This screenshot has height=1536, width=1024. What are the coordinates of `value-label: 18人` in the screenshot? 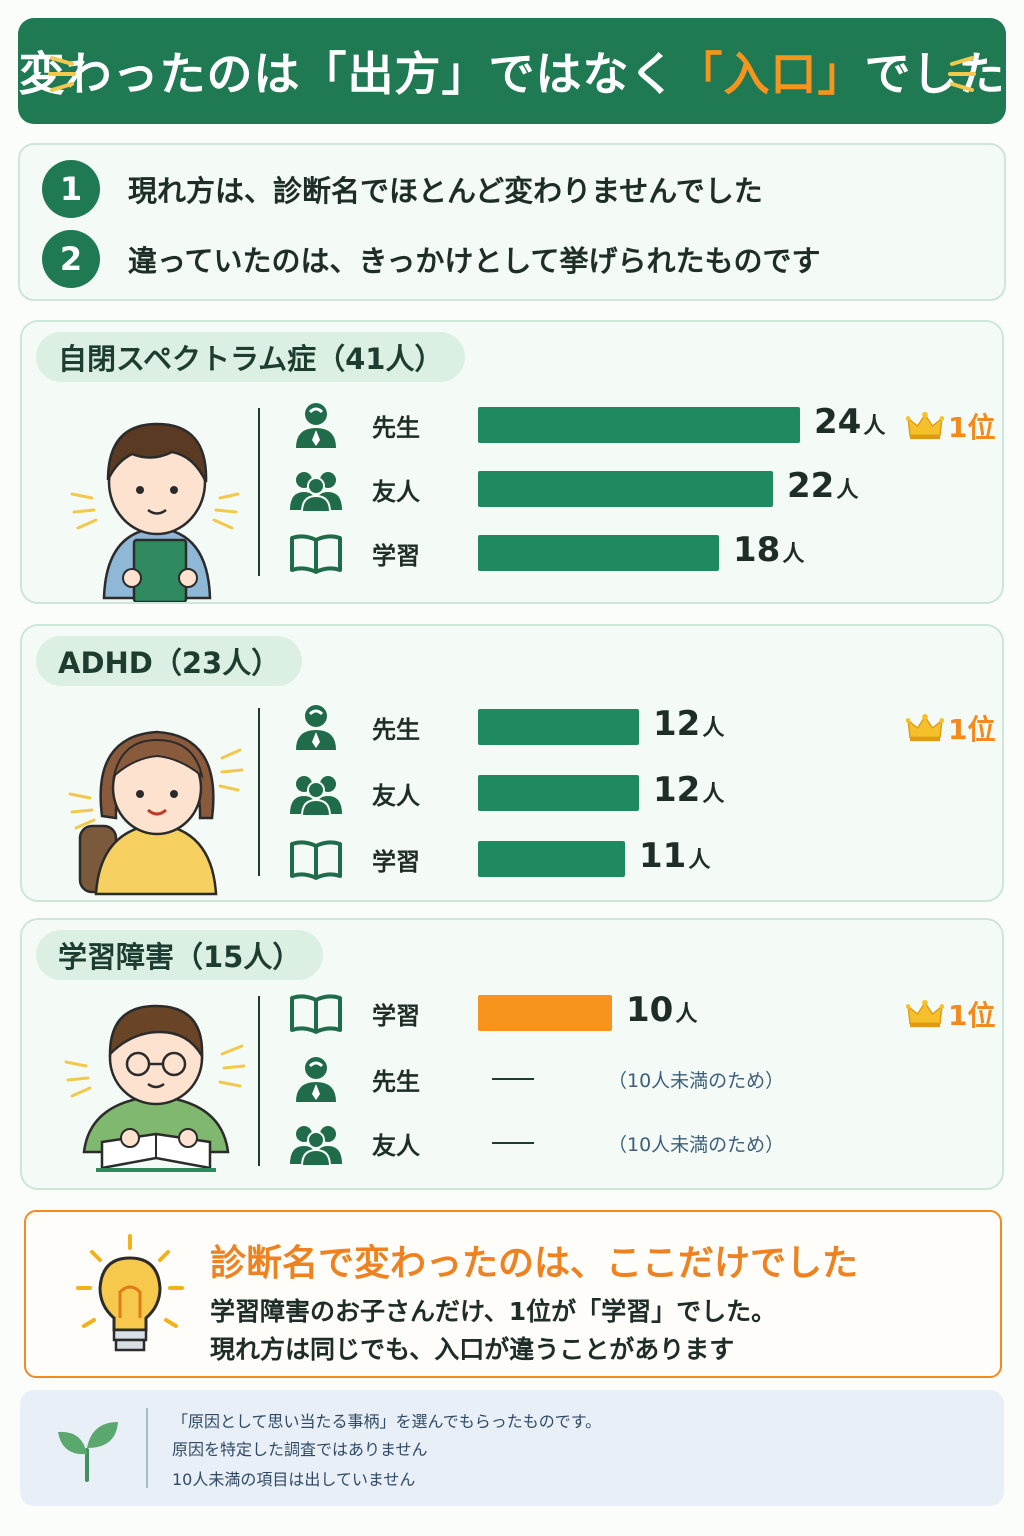 It's located at (769, 550).